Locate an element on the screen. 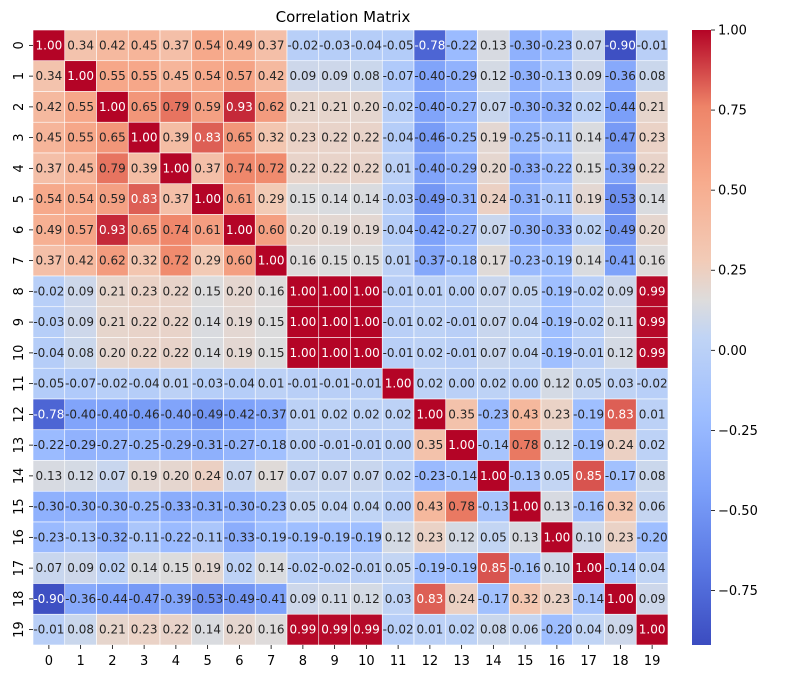 This screenshot has height=680, width=785. y-tick-label: 13 is located at coordinates (19, 445).